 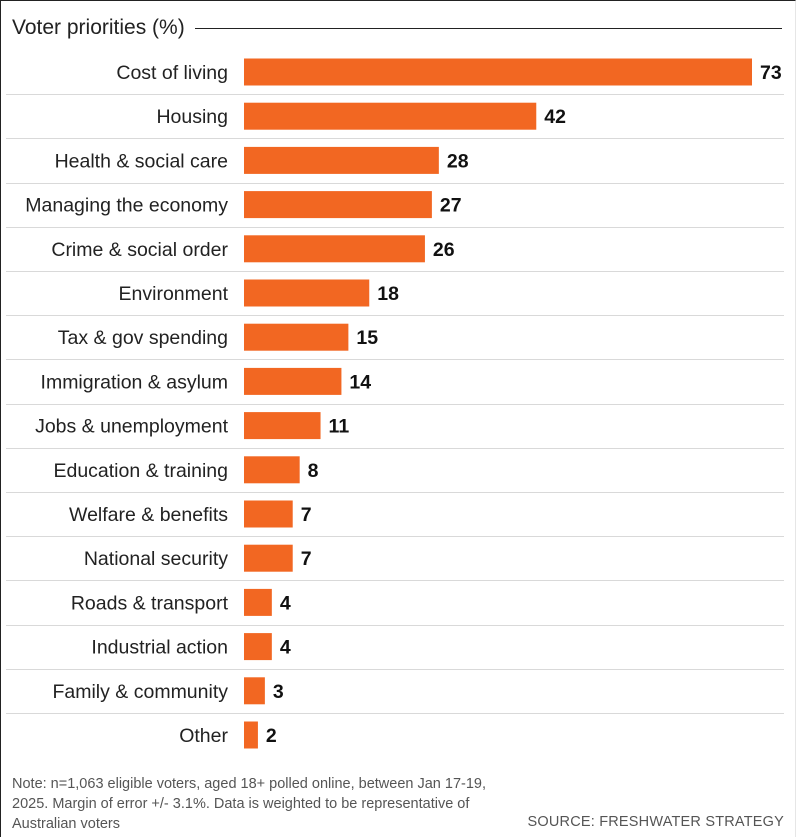 I want to click on value-label: 11, so click(x=339, y=427).